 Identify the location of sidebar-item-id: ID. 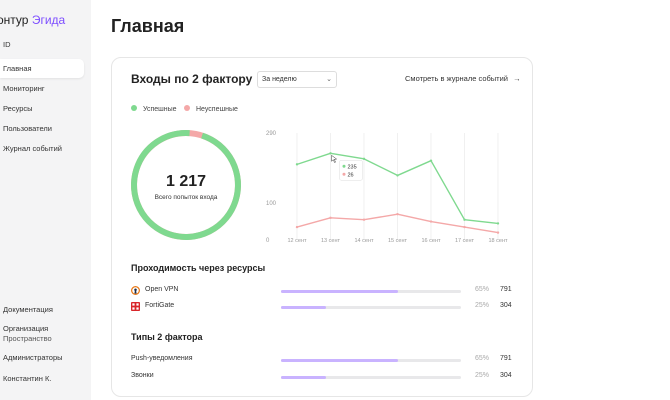
(7, 44).